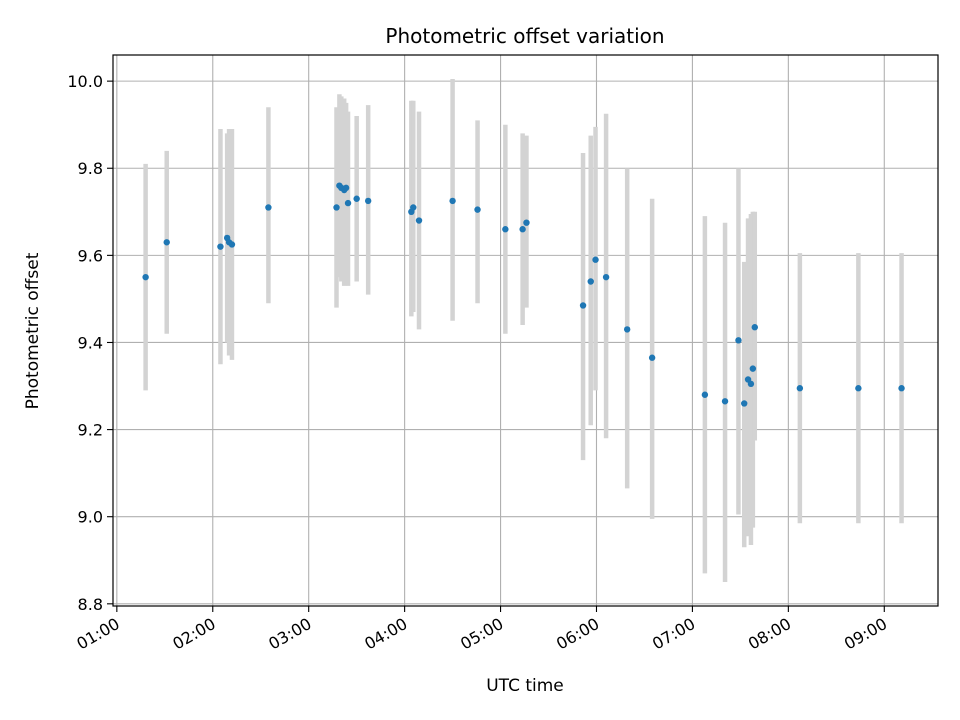 The width and height of the screenshot is (960, 720). What do you see at coordinates (90, 255) in the screenshot?
I see `y-tick-label: 9.6` at bounding box center [90, 255].